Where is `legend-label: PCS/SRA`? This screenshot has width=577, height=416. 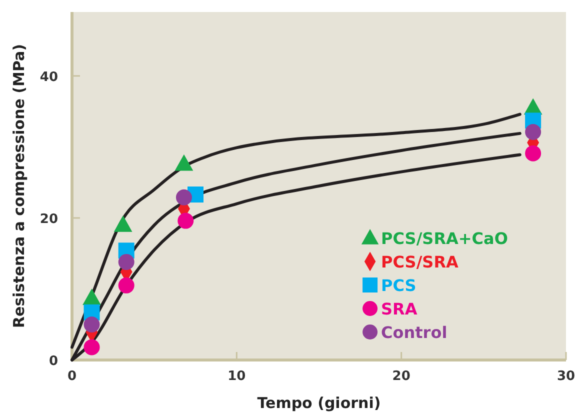
legend-label: PCS/SRA is located at coordinates (420, 262).